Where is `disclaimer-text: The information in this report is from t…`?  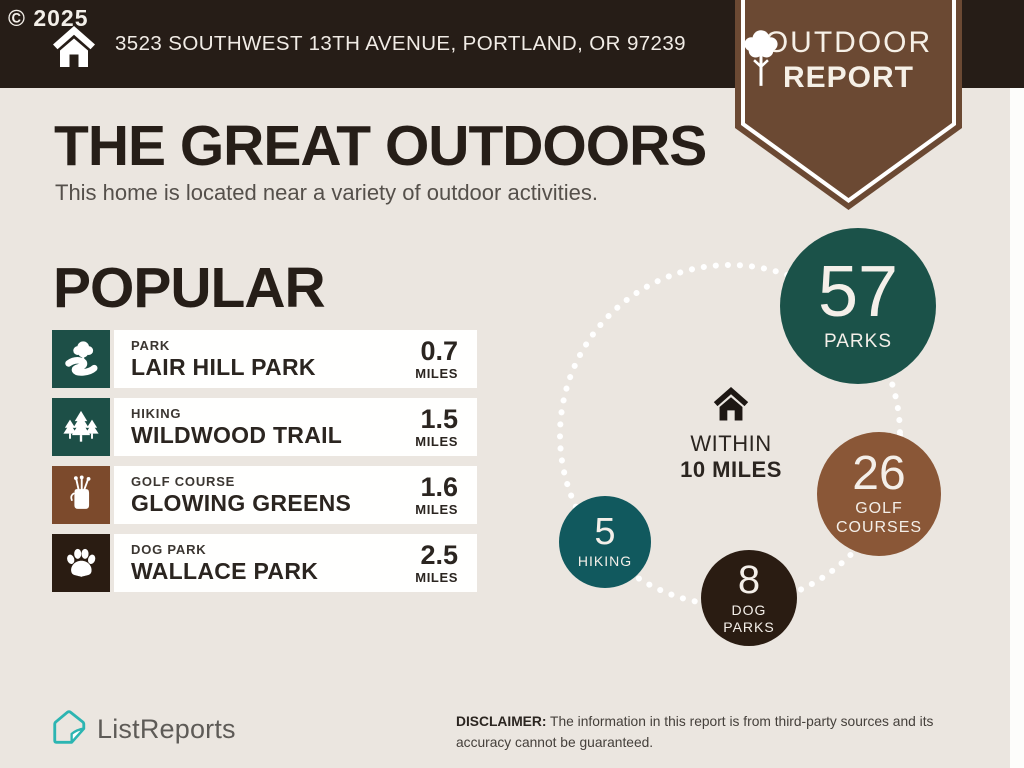
disclaimer-text: The information in this report is from t… is located at coordinates (695, 732).